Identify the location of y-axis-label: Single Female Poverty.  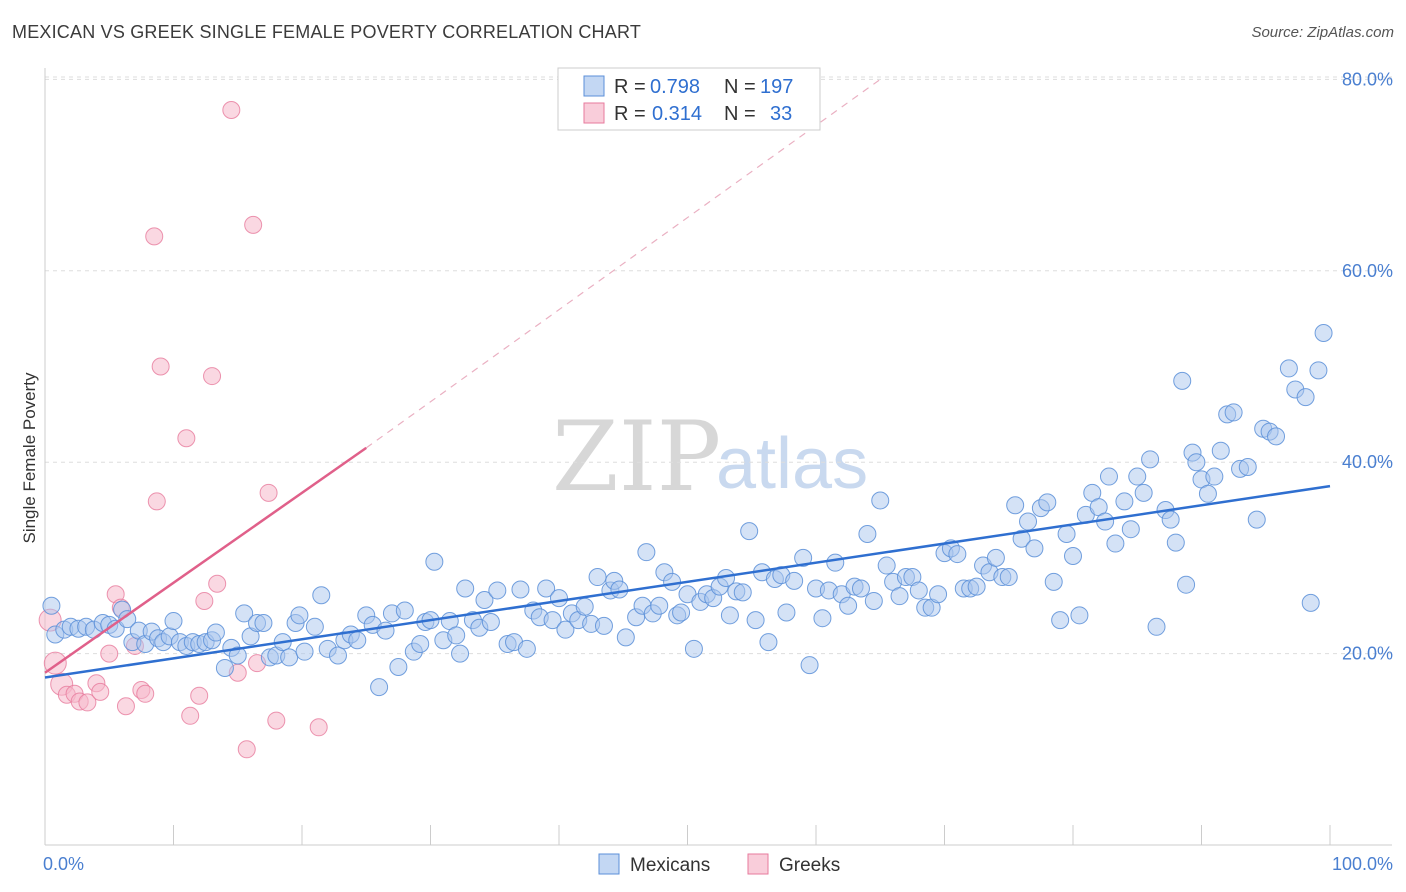
(29, 458).